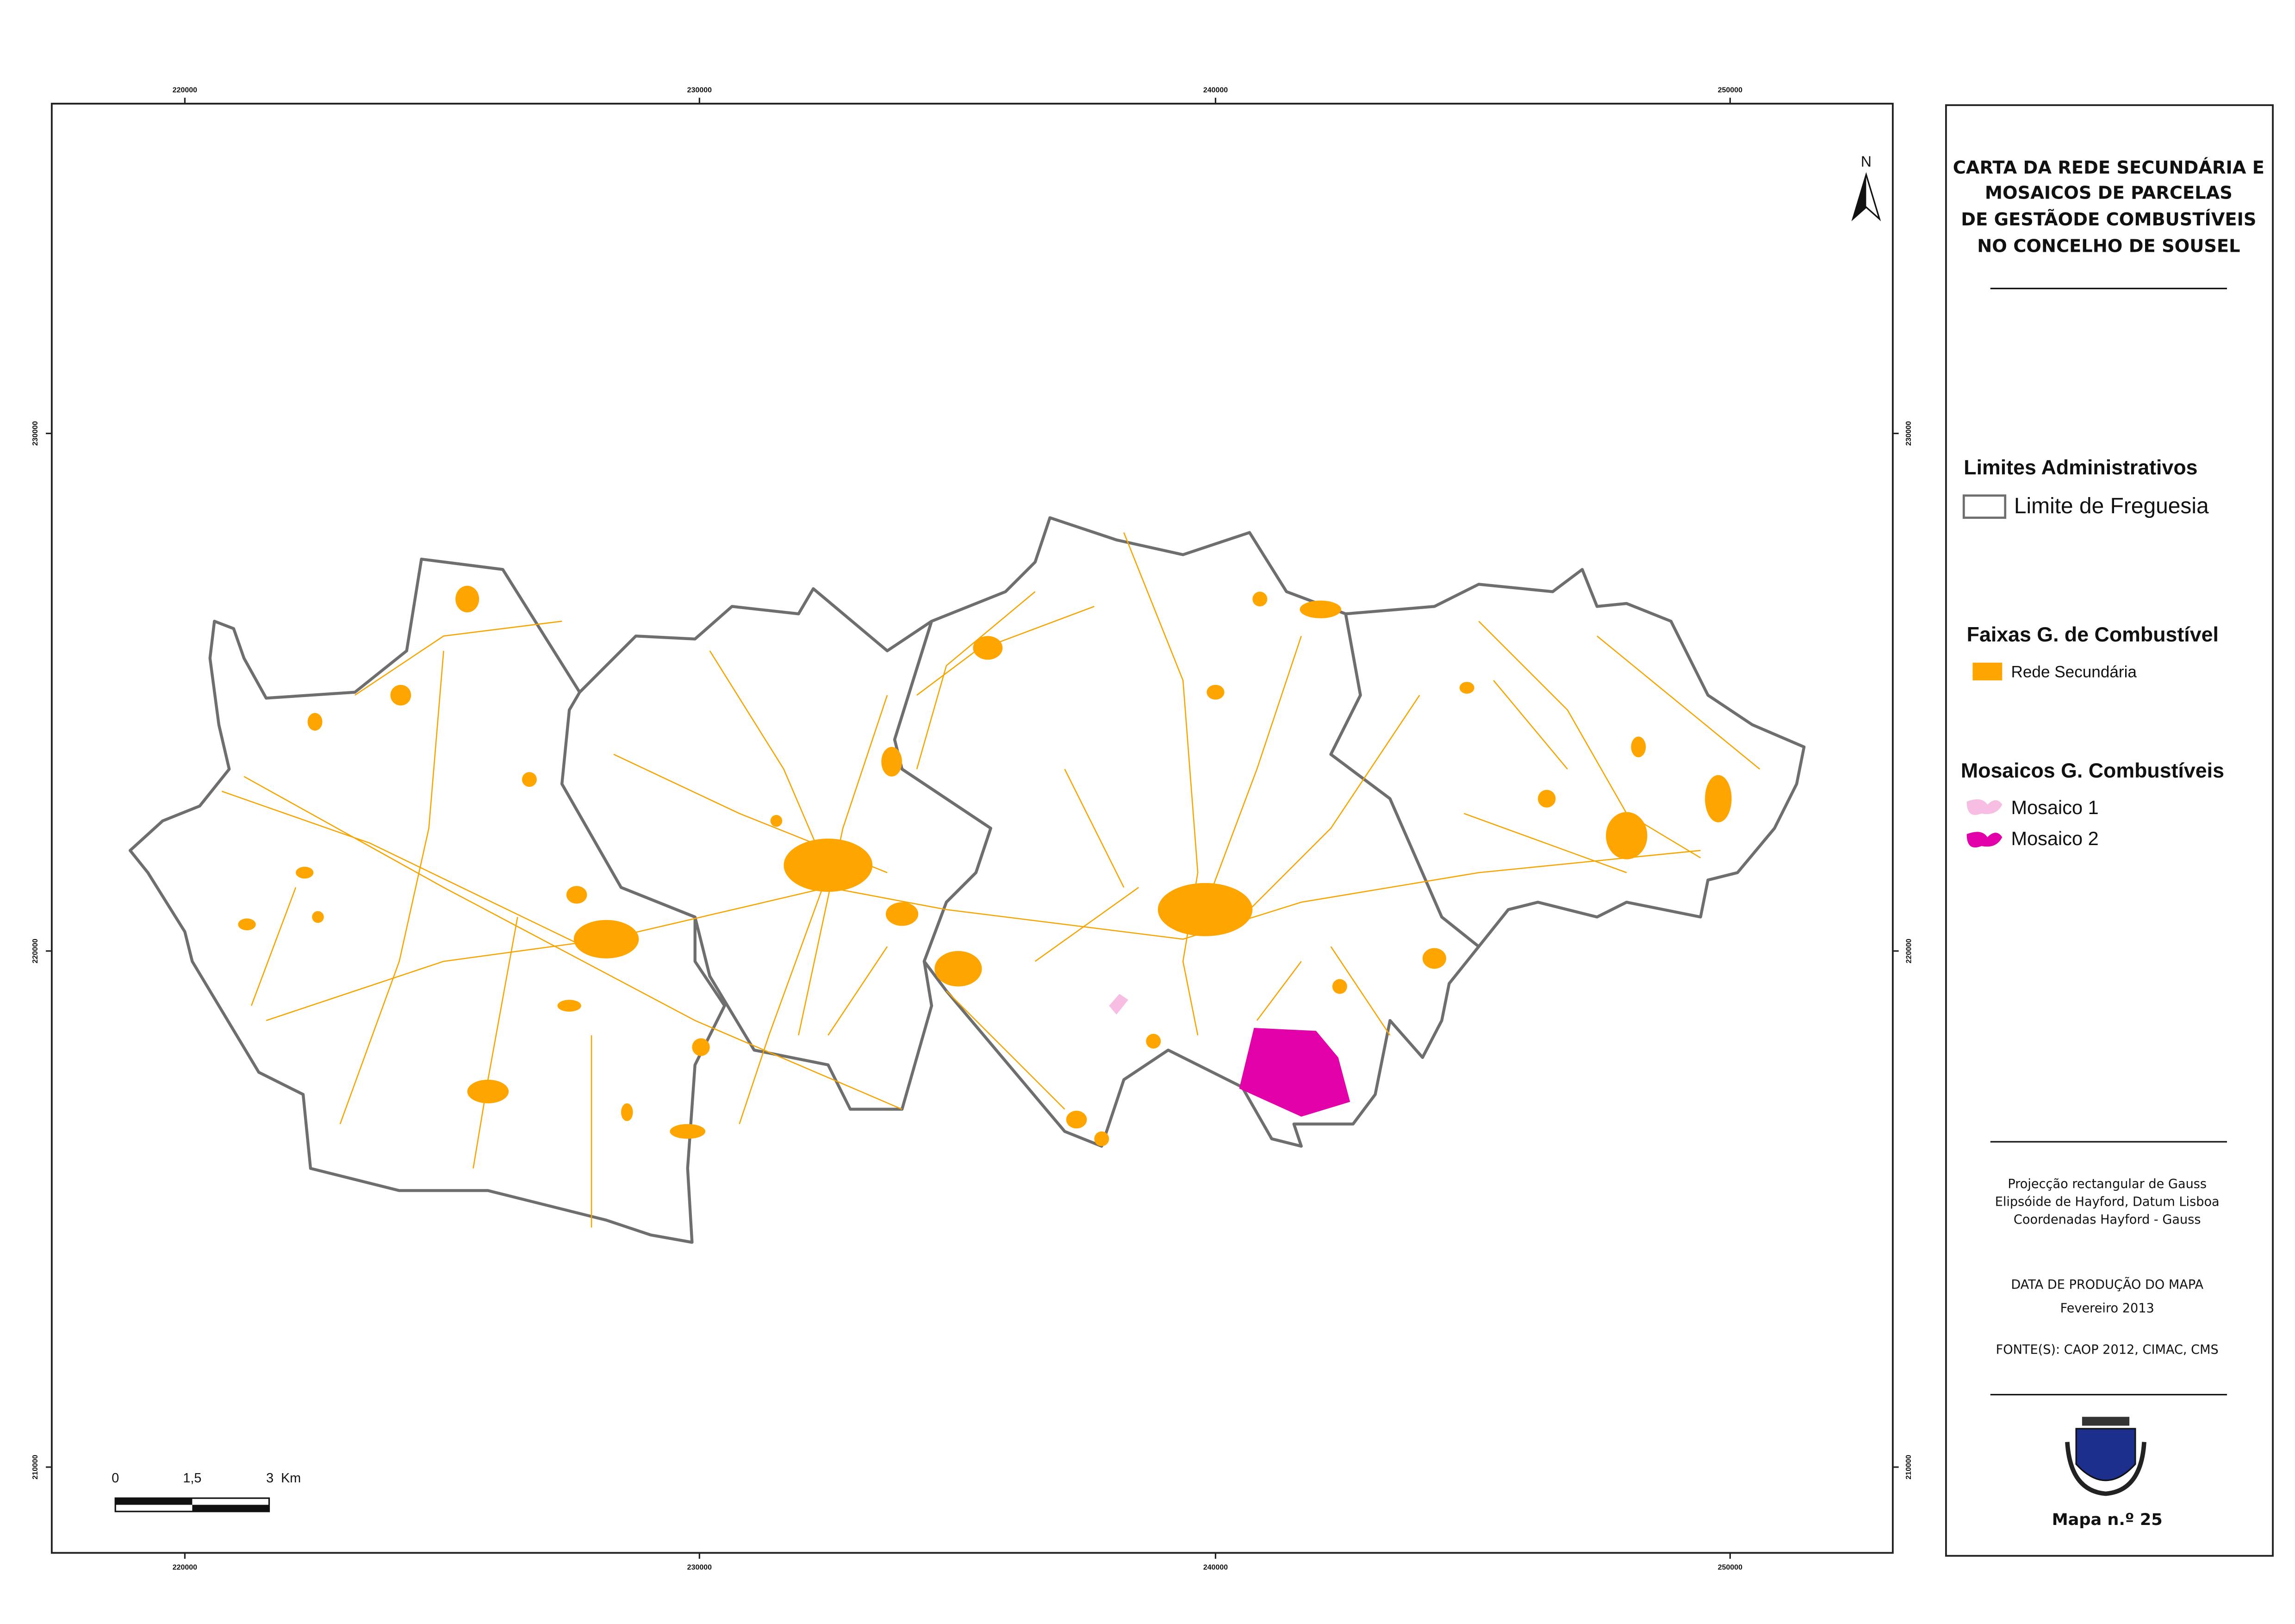 Image resolution: width=2295 pixels, height=1624 pixels. What do you see at coordinates (2108, 219) in the screenshot?
I see `title-line: DE GESTÃODE COMBUSTÍVEIS` at bounding box center [2108, 219].